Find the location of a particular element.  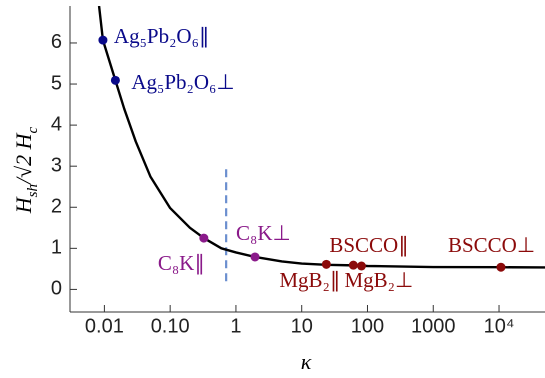

point-label: C₈K∥ is located at coordinates (181, 263).